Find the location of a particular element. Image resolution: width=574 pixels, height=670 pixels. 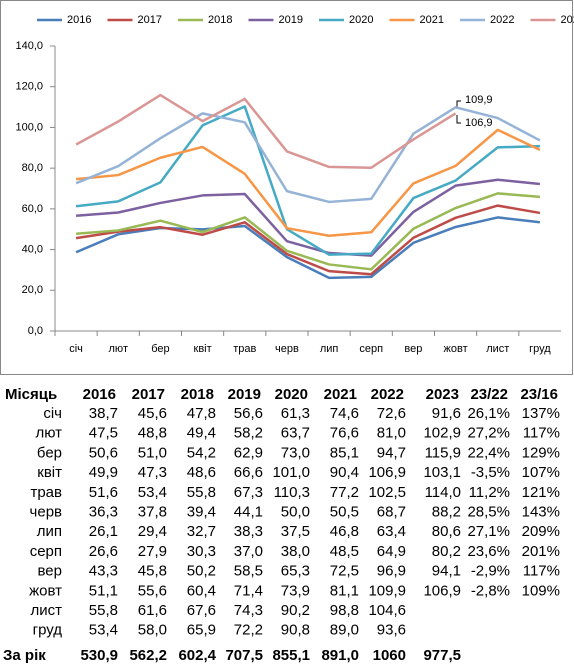

table-cell: 38,3 is located at coordinates (248, 531).